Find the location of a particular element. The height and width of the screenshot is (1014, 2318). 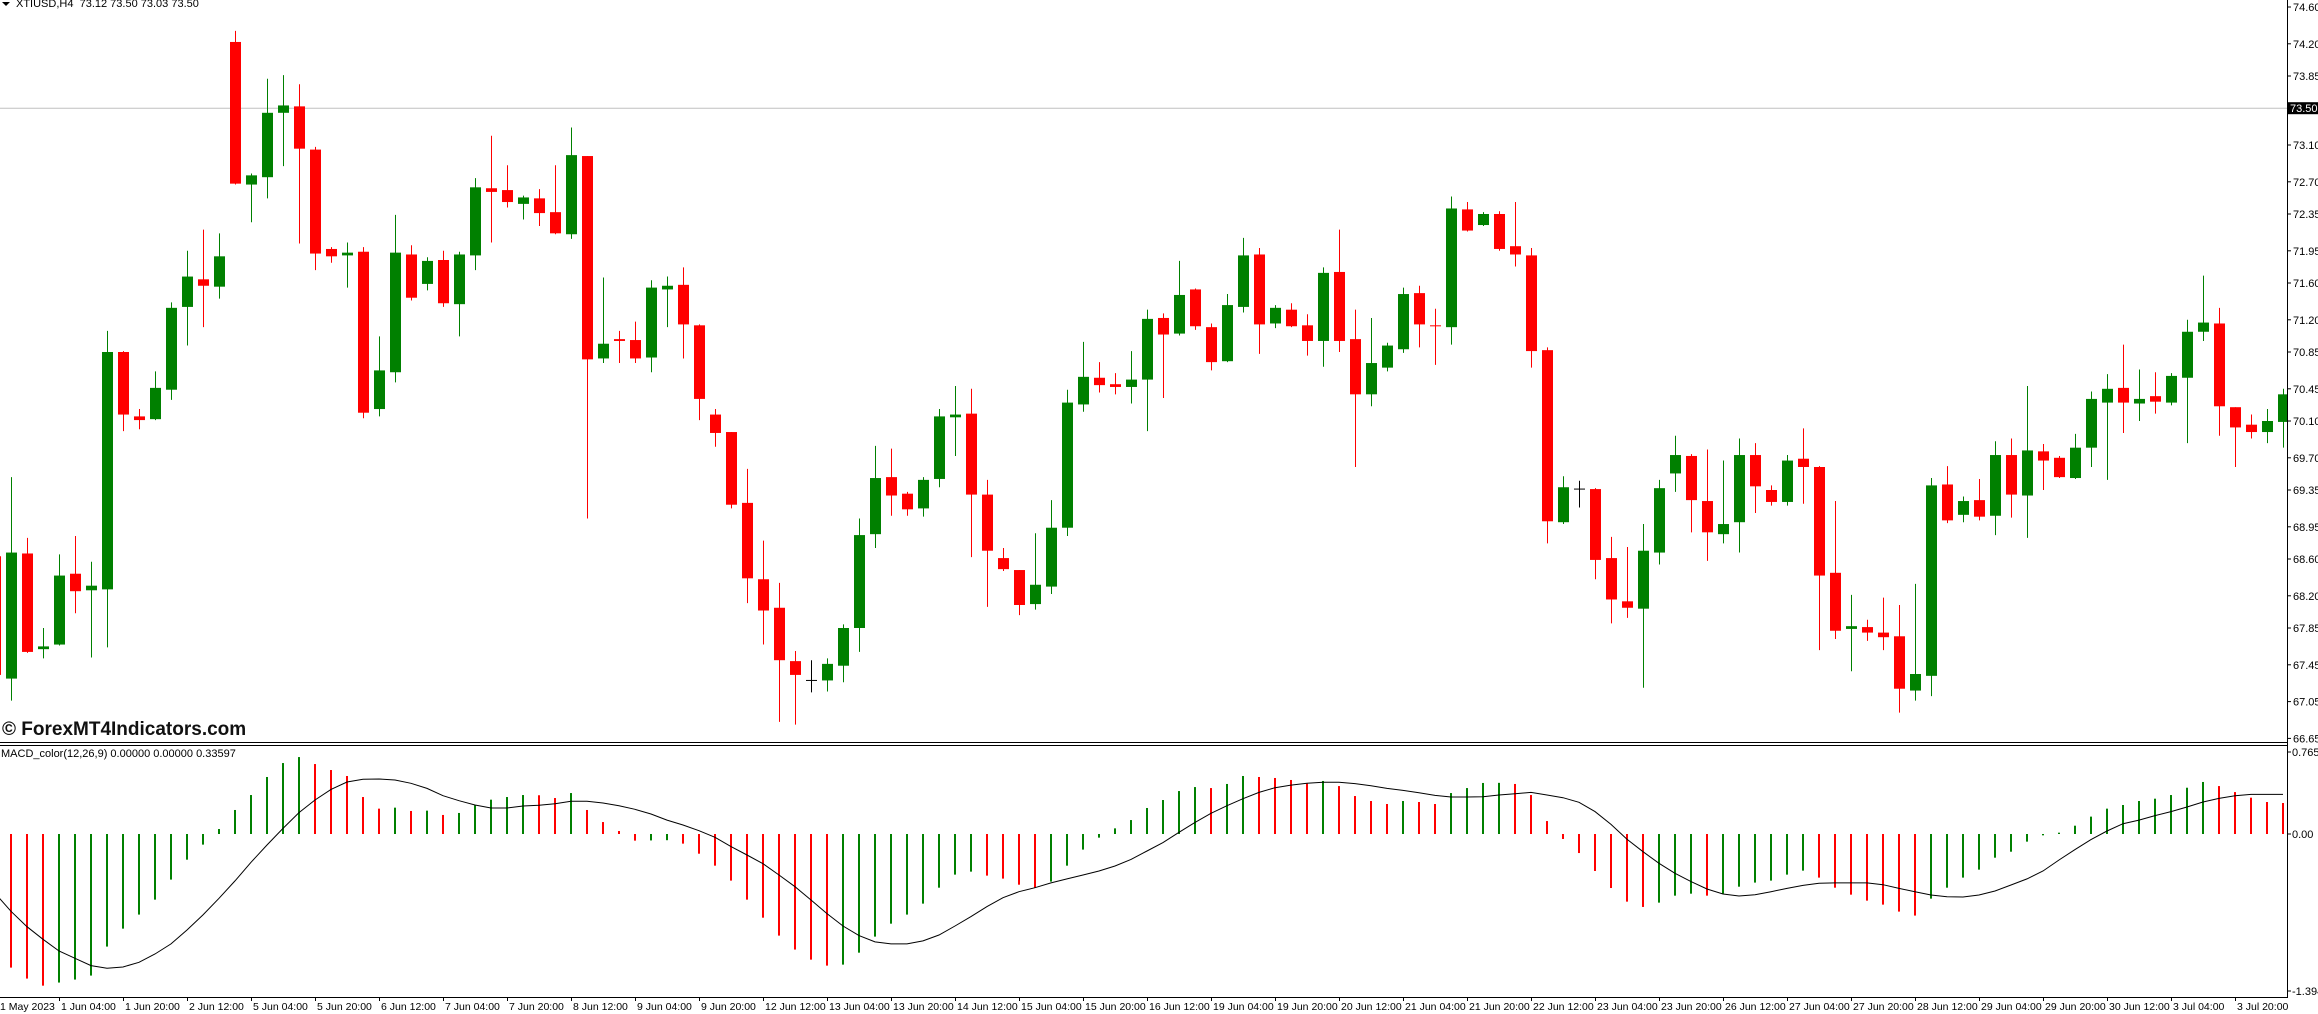

time-label: 23 Jun 04:00 is located at coordinates (1627, 1007).